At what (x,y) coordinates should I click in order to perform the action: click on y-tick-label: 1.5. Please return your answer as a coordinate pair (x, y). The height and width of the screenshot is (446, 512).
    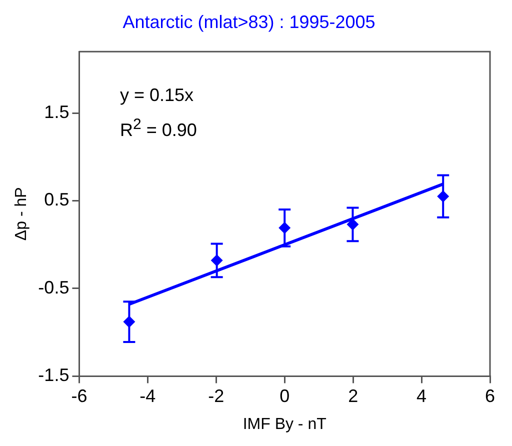
    Looking at the image, I should click on (57, 112).